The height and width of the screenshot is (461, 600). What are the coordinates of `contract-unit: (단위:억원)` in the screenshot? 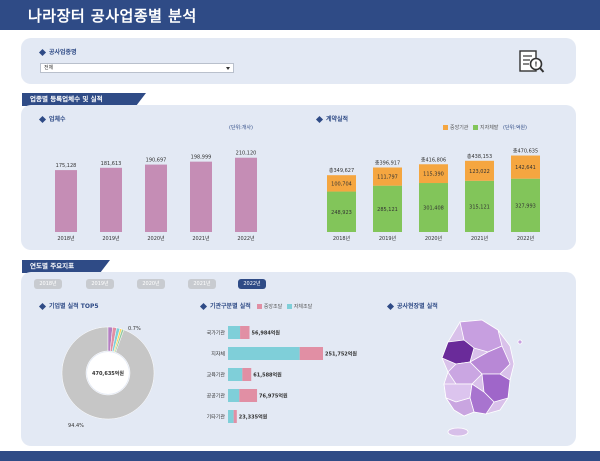 It's located at (515, 128).